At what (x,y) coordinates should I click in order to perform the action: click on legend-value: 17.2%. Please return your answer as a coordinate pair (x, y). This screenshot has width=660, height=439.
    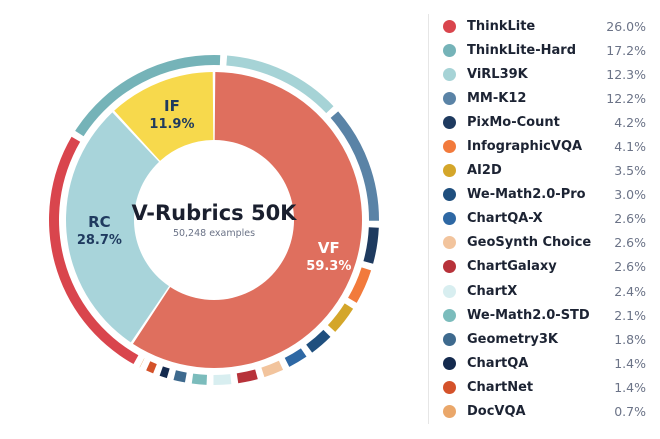
    Looking at the image, I should click on (626, 50).